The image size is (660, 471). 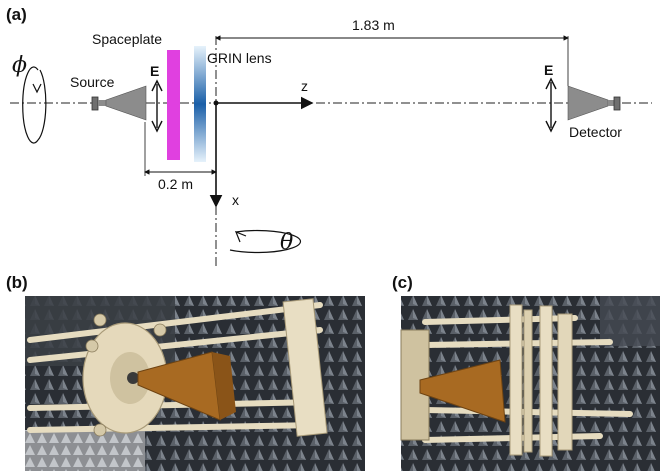 I want to click on dim-short-label: 0.2 m, so click(x=175, y=184).